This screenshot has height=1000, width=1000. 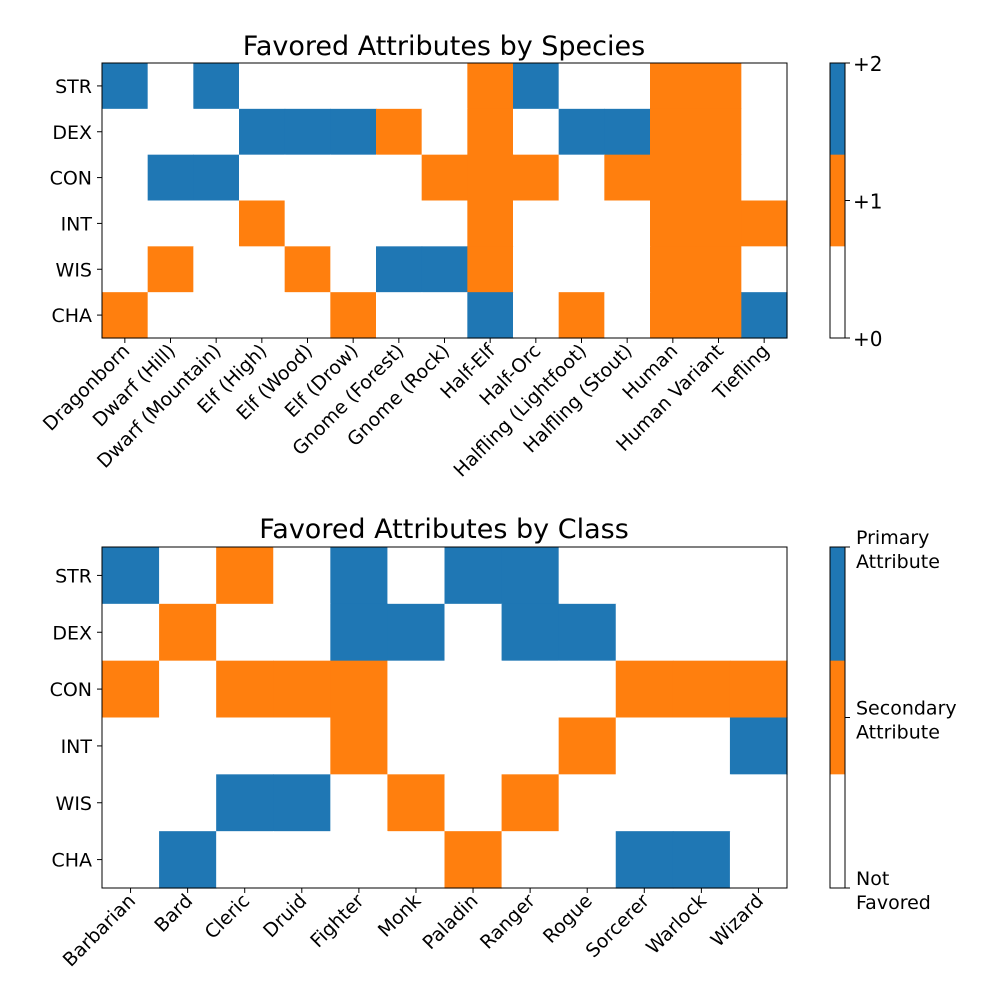 I want to click on species-colorbar-label-2: +2, so click(x=867, y=64).